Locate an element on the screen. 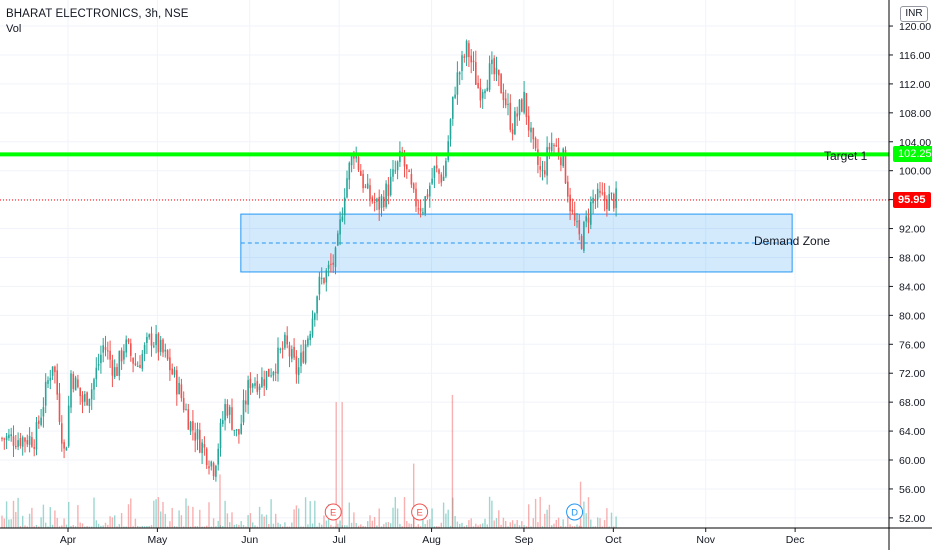  price-tick-label: 64.00 is located at coordinates (912, 432).